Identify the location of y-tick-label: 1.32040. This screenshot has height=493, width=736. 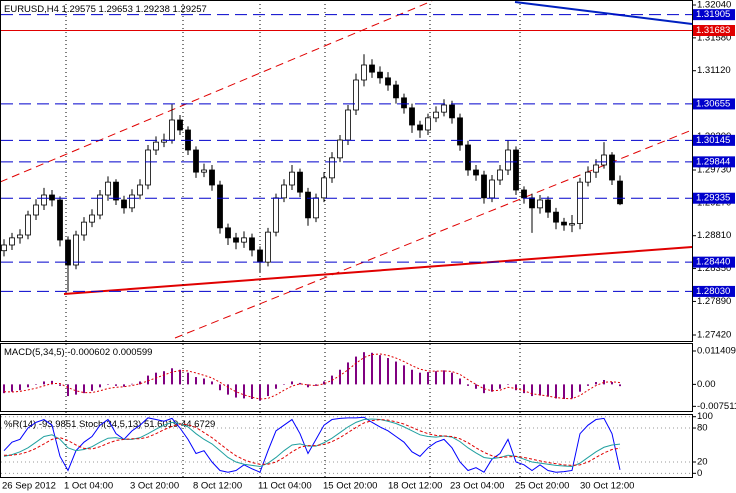
(714, 5).